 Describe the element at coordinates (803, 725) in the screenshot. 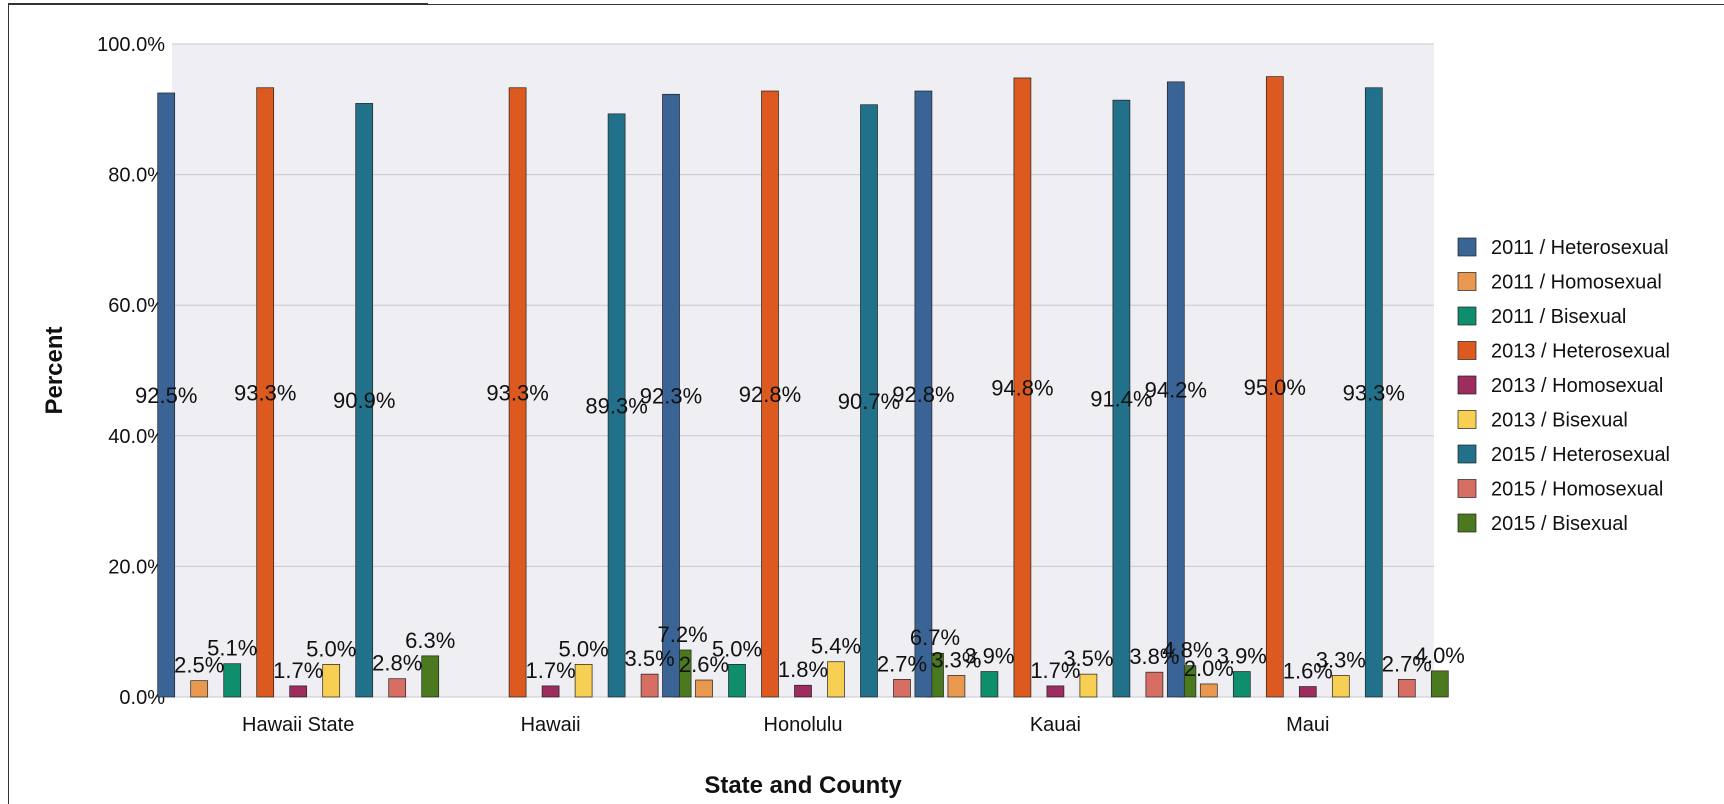

I see `x-tick-label: Honolulu` at that location.